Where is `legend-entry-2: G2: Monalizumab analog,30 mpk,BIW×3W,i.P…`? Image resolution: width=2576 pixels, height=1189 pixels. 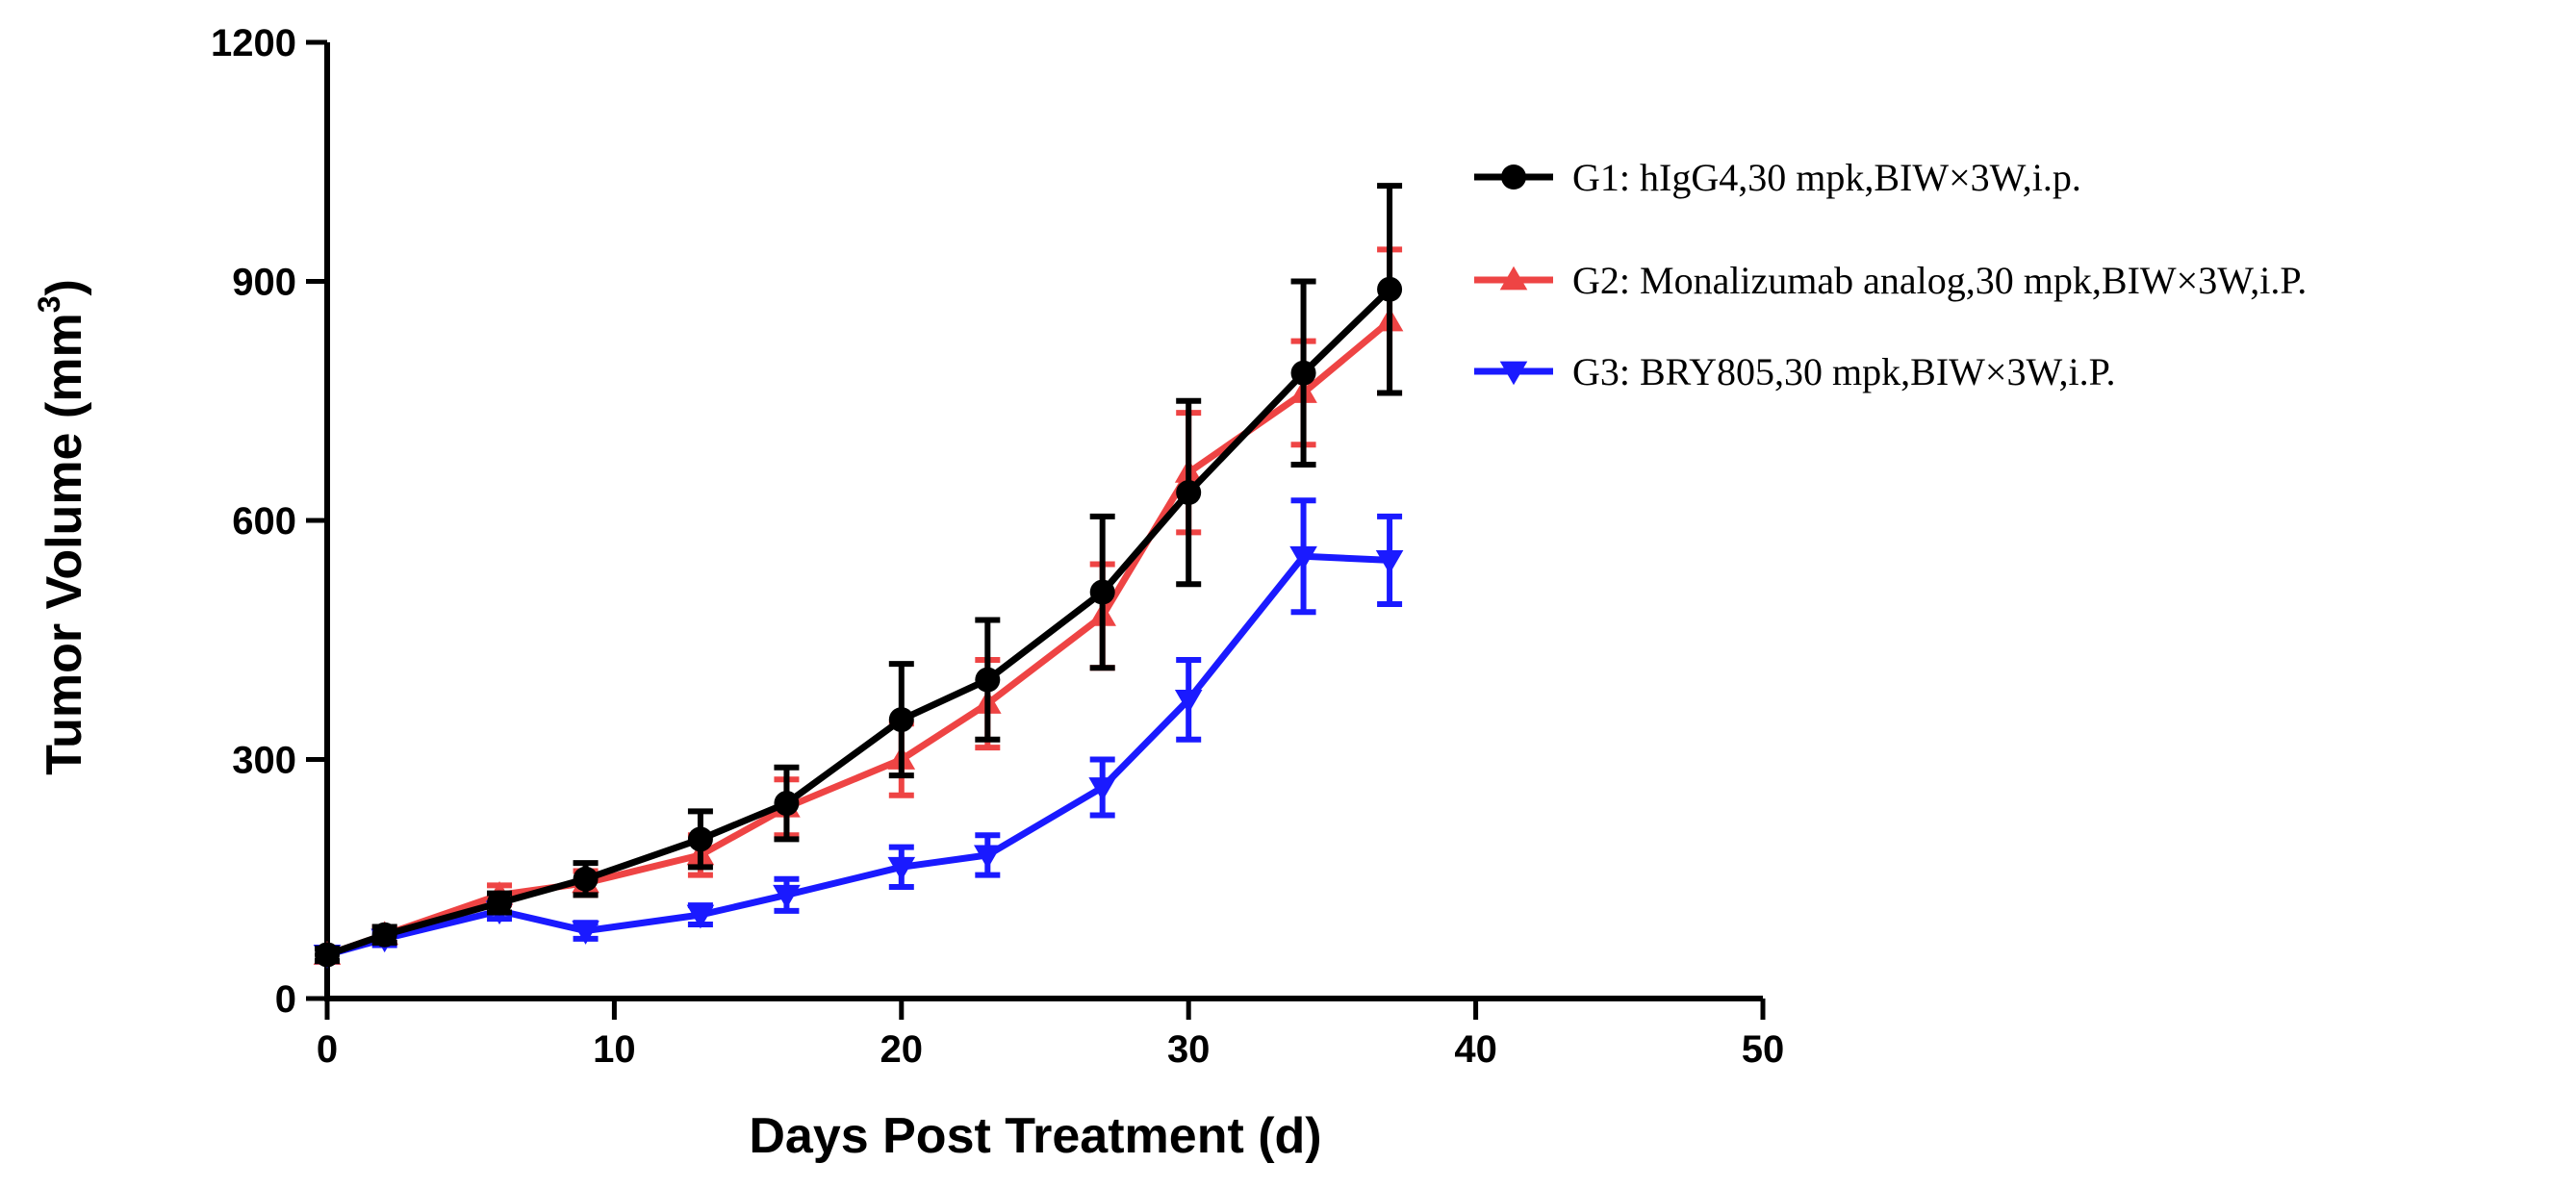
legend-entry-2: G2: Monalizumab analog,30 mpk,BIW×3W,i.P… is located at coordinates (1890, 280).